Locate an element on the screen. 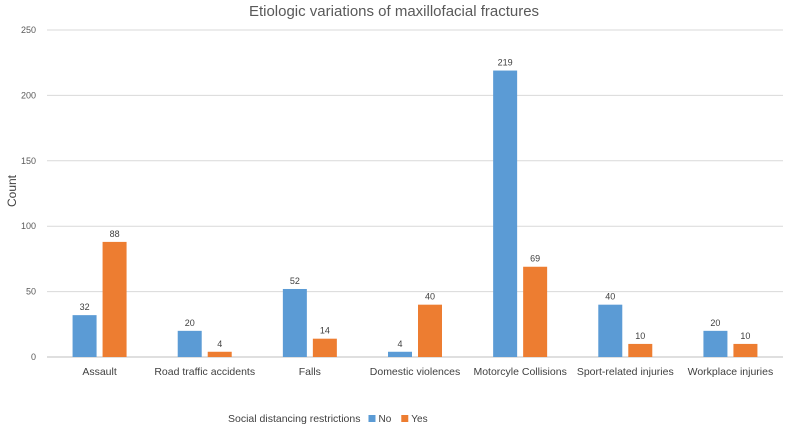 Image resolution: width=788 pixels, height=429 pixels. x-category-label: Falls is located at coordinates (310, 372).